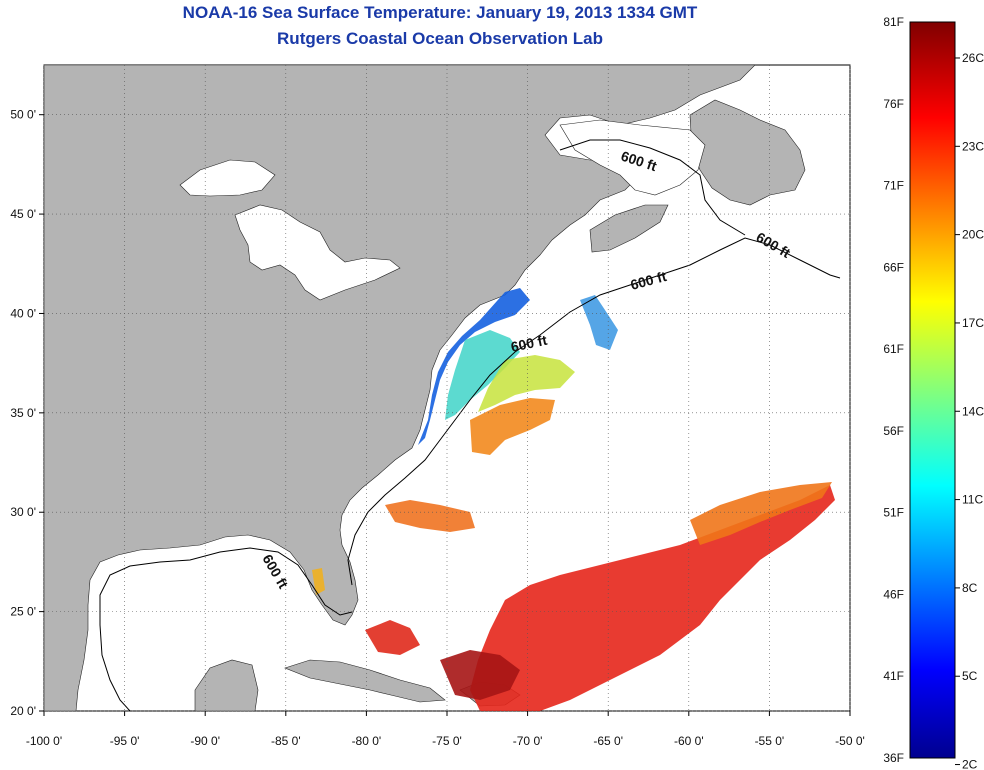 This screenshot has height=770, width=984. Describe the element at coordinates (893, 676) in the screenshot. I see `colorbar-f-label: 41F` at that location.